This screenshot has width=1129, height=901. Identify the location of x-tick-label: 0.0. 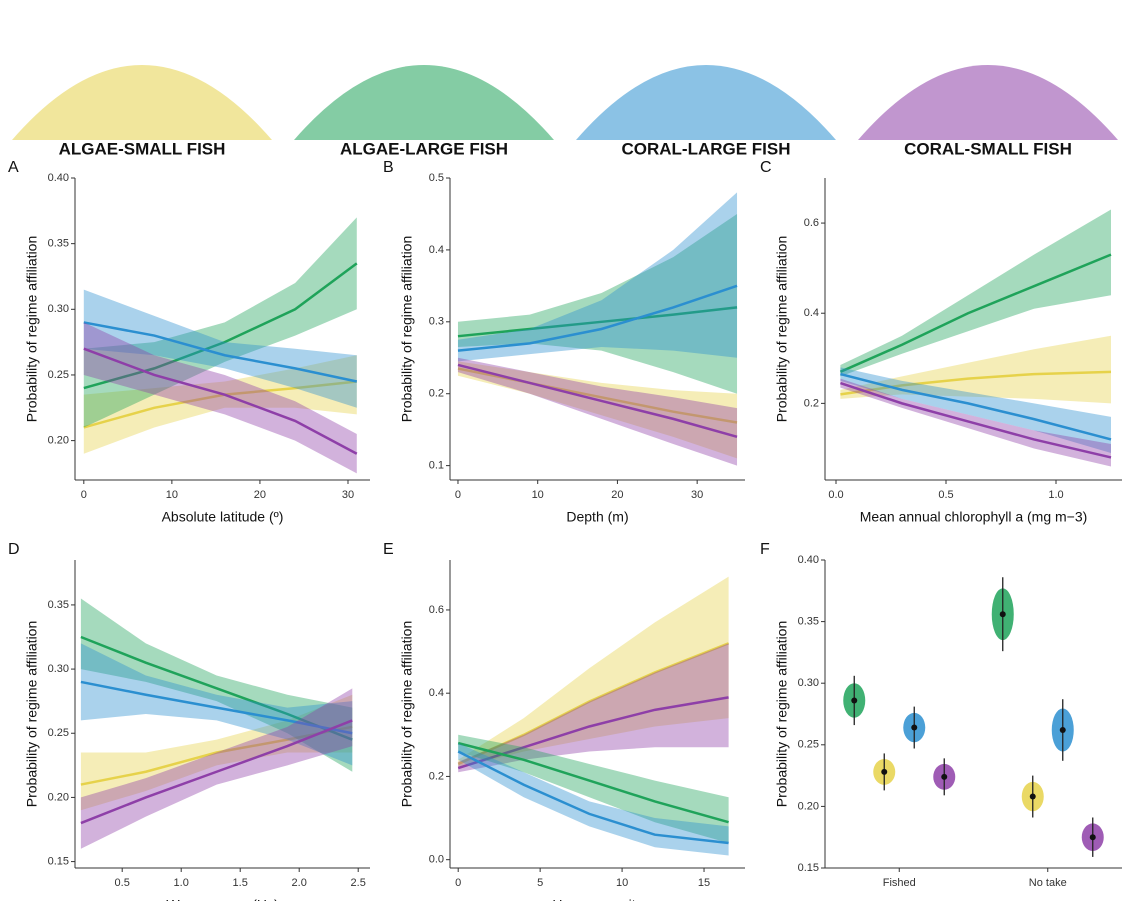
(835, 495).